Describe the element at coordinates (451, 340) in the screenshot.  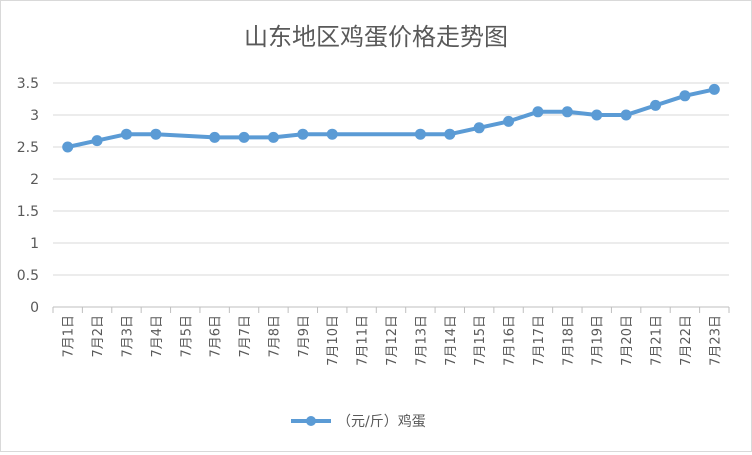
I see `x-tick-label: 7月14日` at that location.